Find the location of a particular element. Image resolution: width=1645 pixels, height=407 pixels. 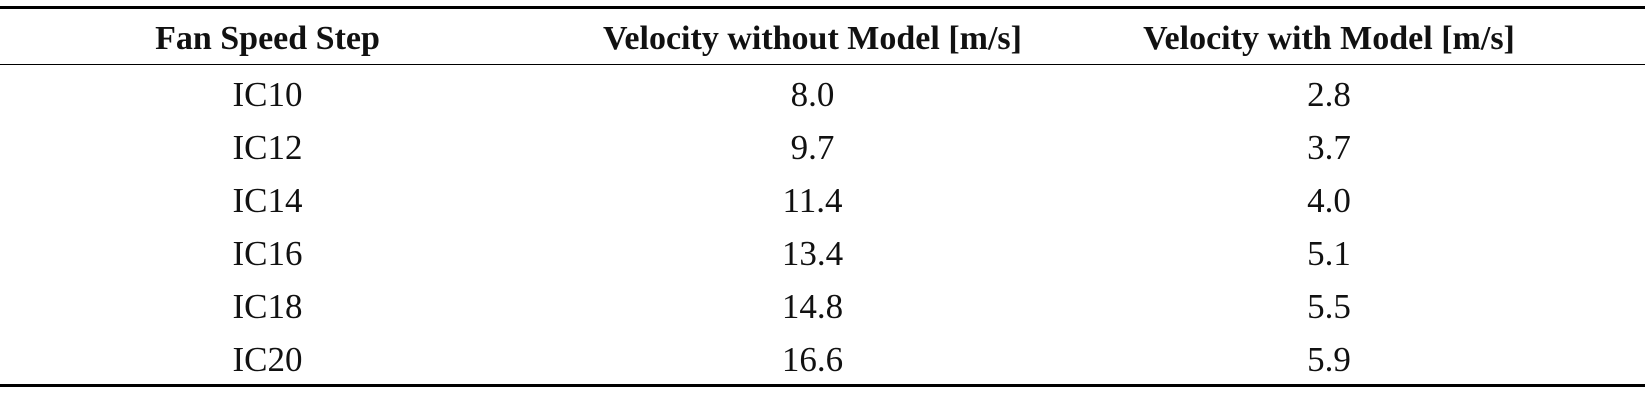

table-cell: IC10 is located at coordinates (267, 94).